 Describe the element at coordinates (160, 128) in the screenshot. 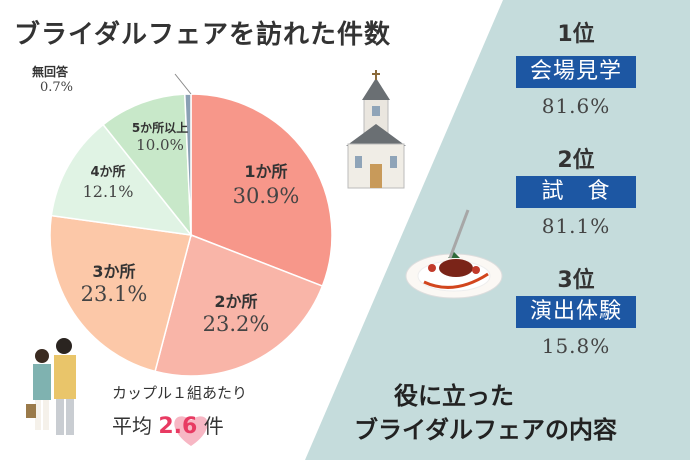

I see `slice-label-5: 5か所以上` at that location.